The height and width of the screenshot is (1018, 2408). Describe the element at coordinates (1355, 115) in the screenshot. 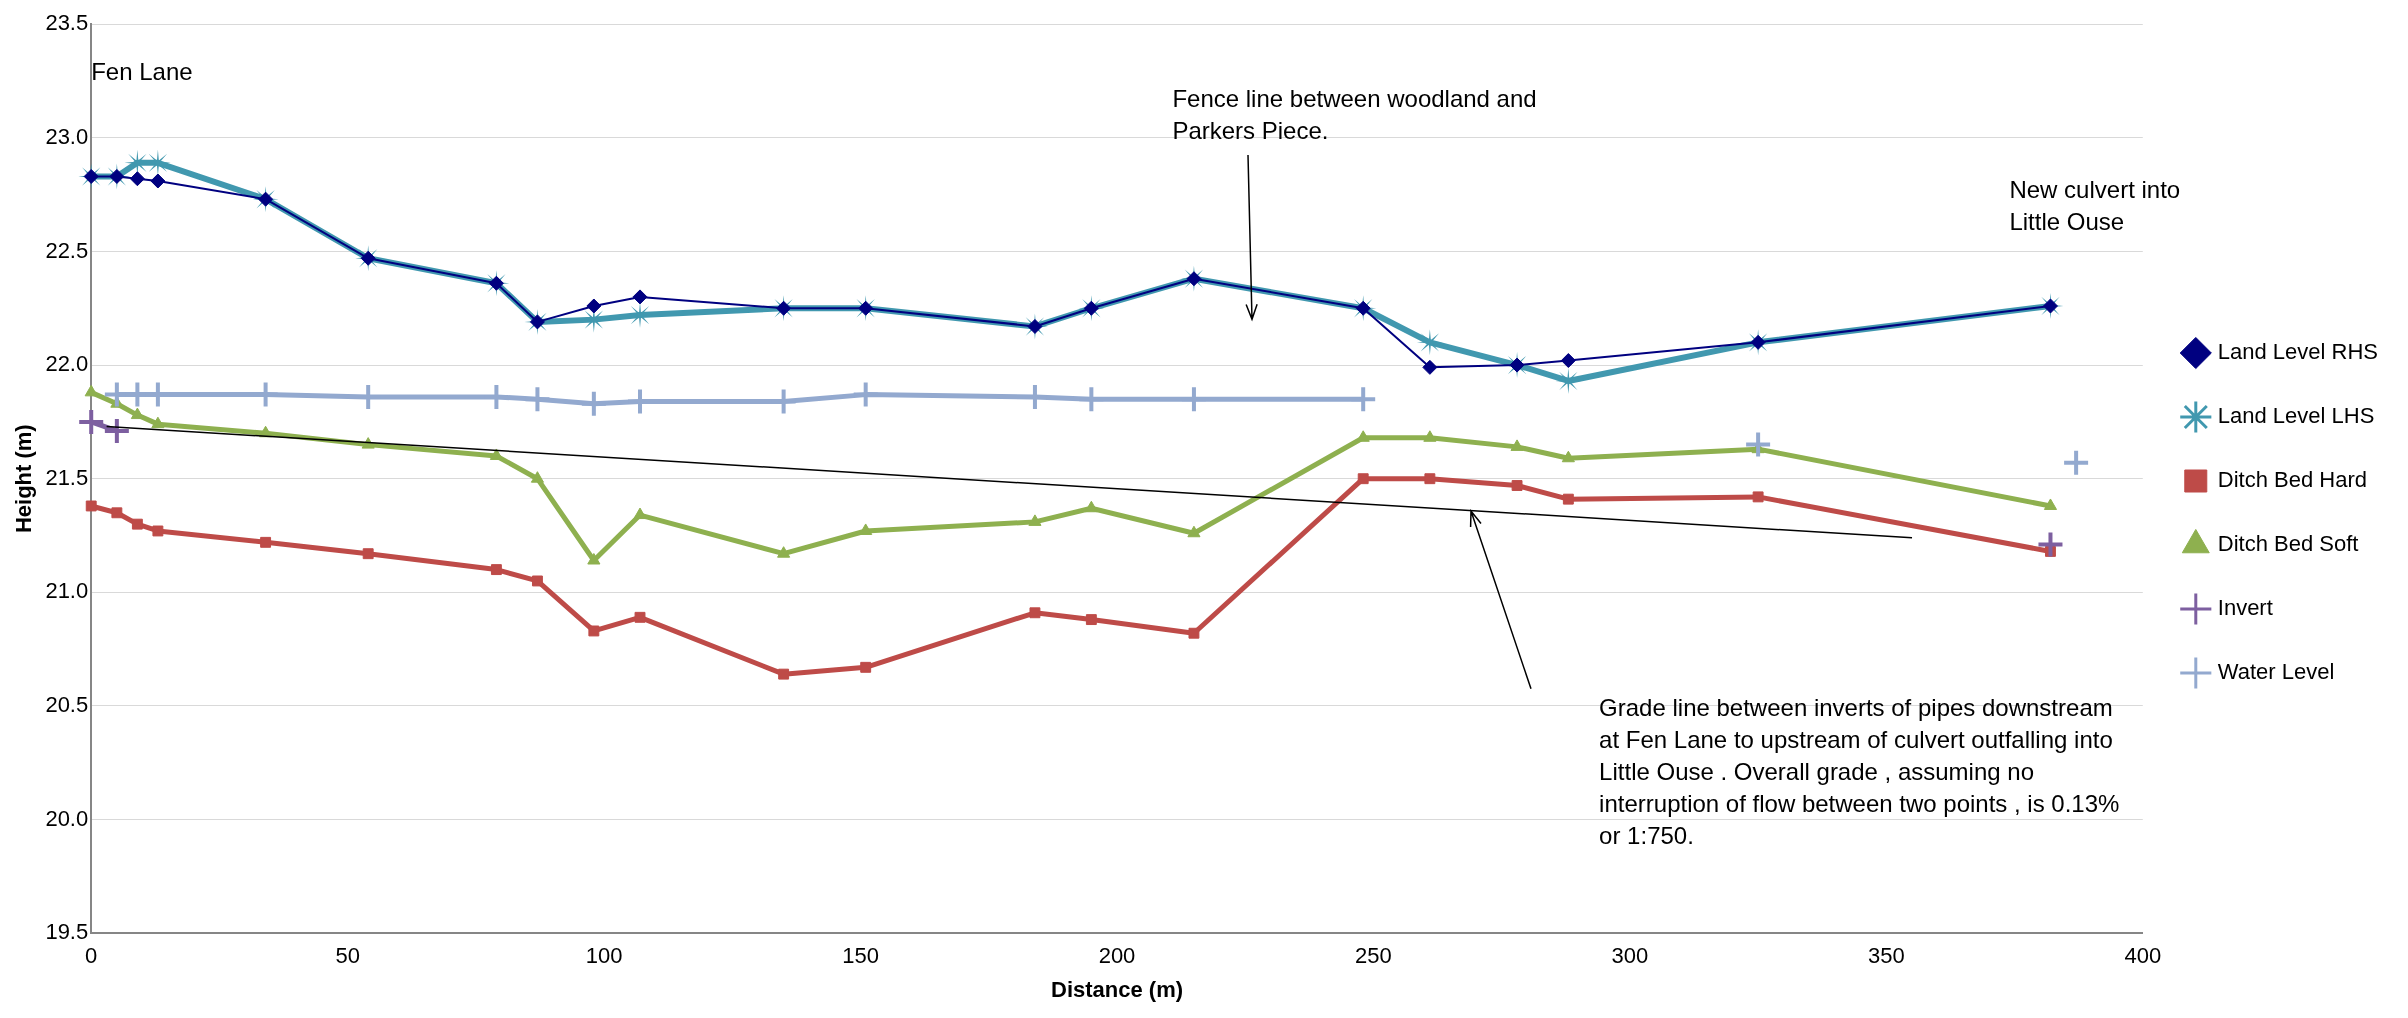

I see `annotation: Fence line between woodland and Parkers Piece.` at that location.